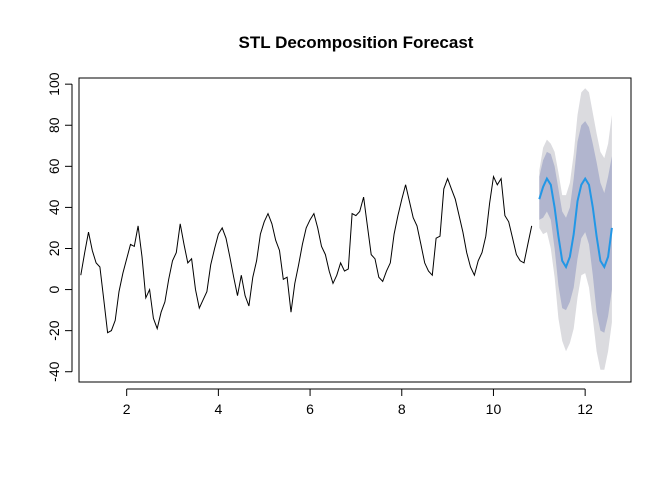 This screenshot has height=480, width=672. What do you see at coordinates (54, 166) in the screenshot?
I see `y-tick-label: 60` at bounding box center [54, 166].